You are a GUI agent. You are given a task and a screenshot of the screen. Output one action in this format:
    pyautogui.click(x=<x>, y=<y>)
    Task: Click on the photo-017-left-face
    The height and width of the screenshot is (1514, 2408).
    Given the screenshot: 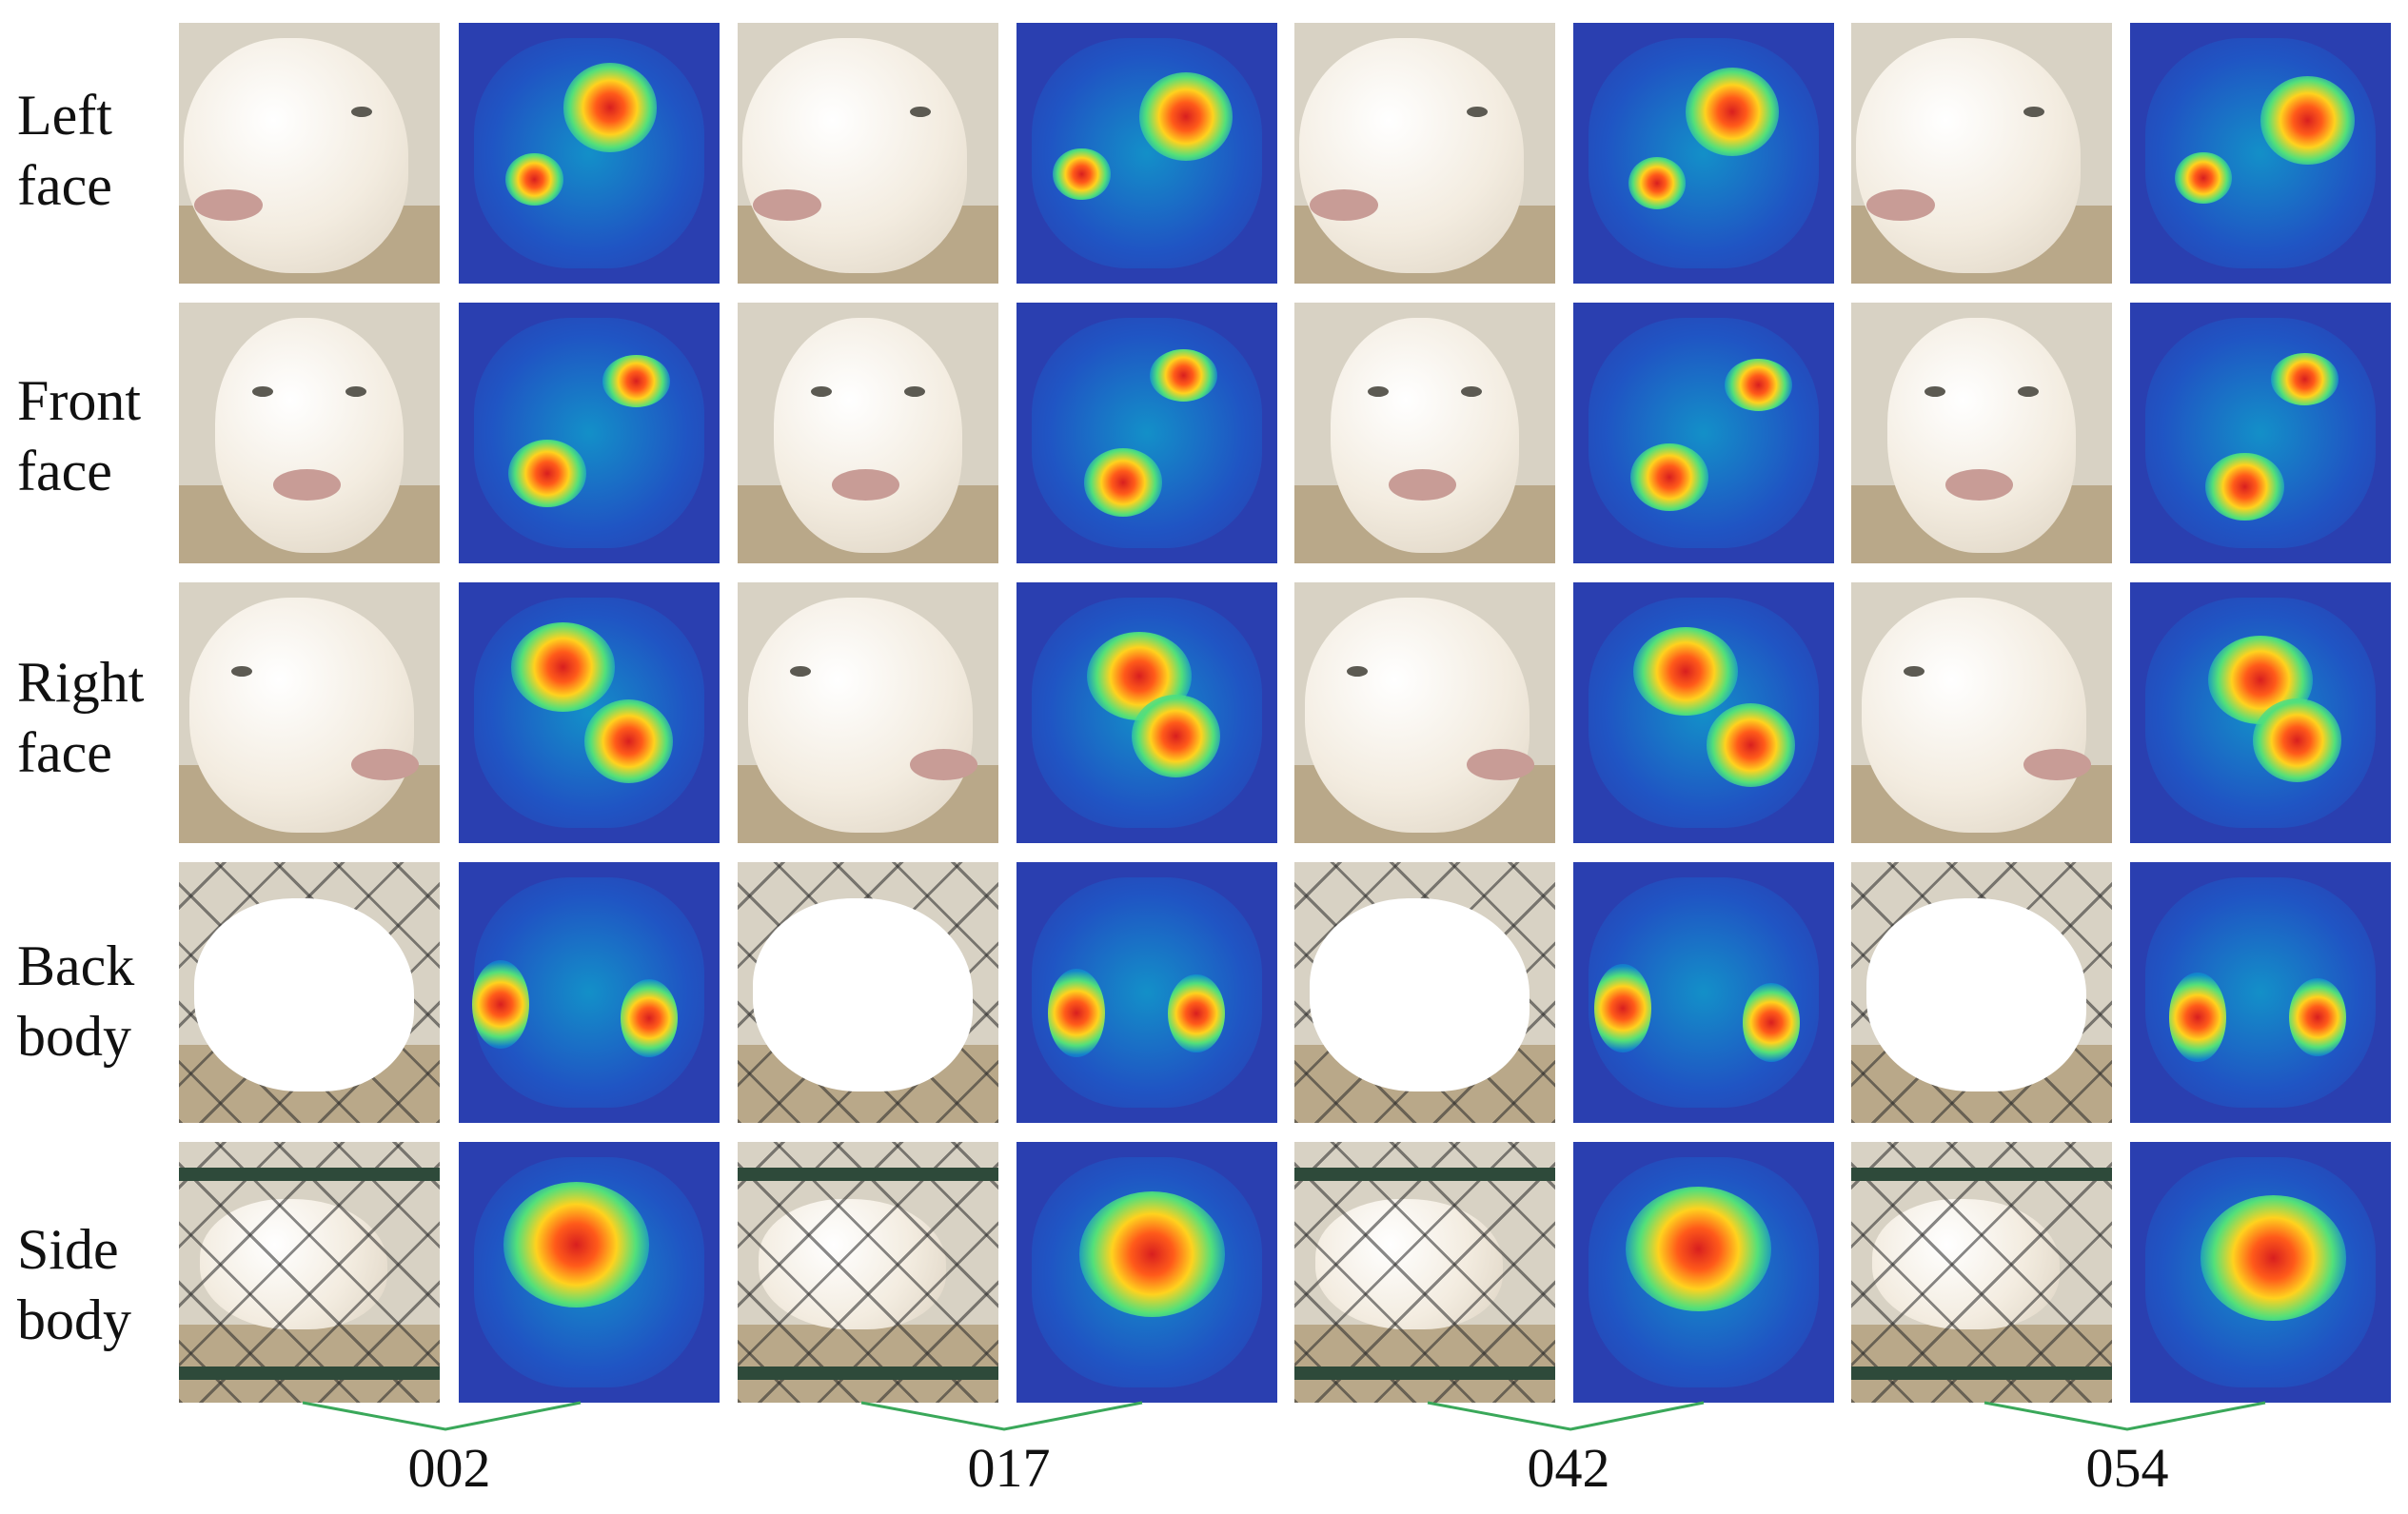 What is the action you would take?
    pyautogui.click(x=868, y=153)
    